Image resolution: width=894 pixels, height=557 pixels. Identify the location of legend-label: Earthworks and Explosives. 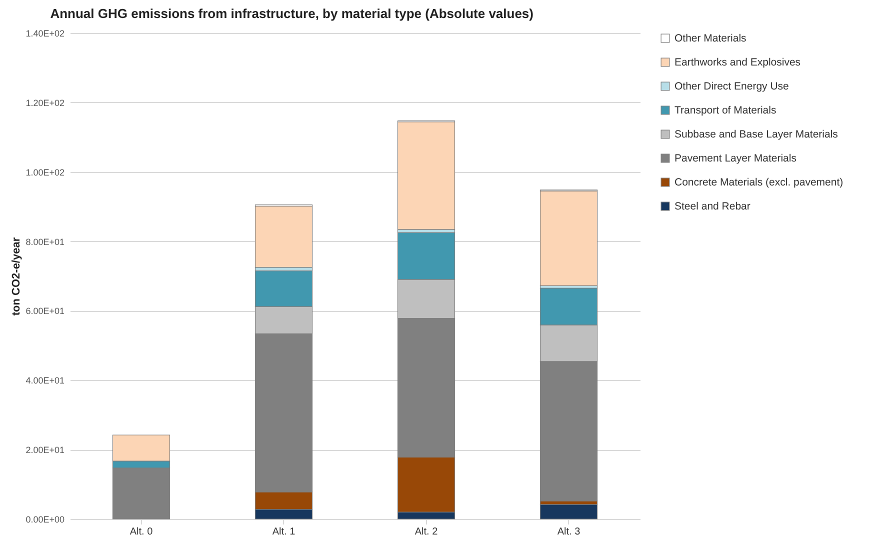
(737, 62).